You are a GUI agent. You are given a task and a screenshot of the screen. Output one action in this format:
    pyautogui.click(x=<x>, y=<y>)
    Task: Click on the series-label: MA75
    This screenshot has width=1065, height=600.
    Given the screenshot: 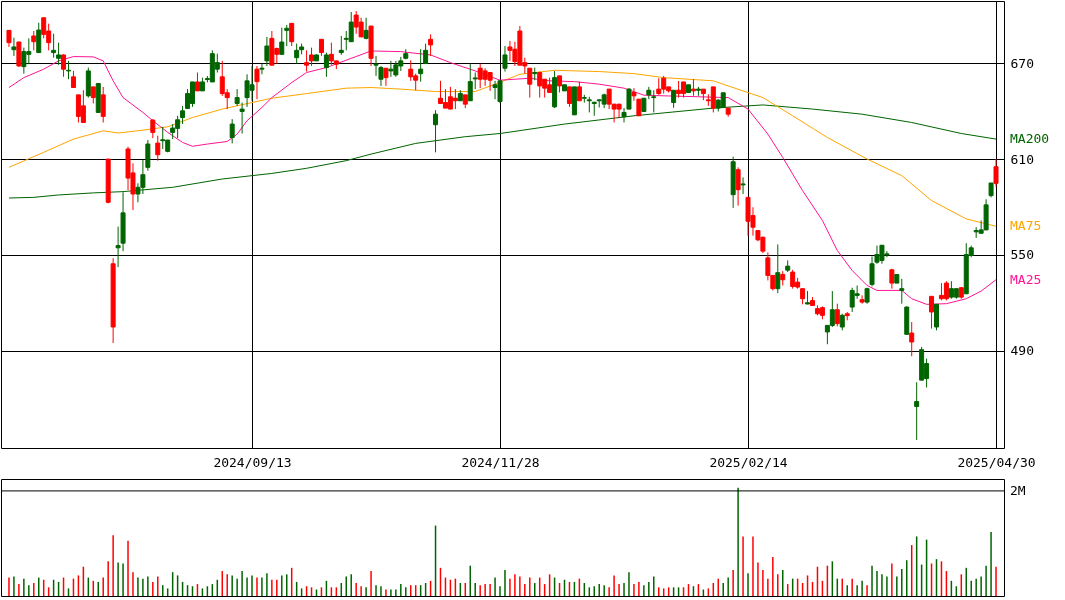 What is the action you would take?
    pyautogui.click(x=1026, y=226)
    